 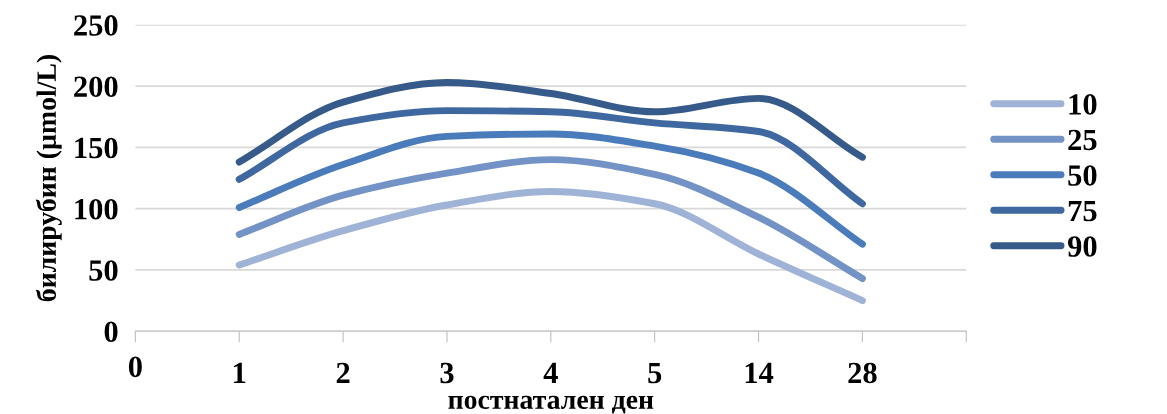 What do you see at coordinates (103, 270) in the screenshot?
I see `y-tick-label: 50` at bounding box center [103, 270].